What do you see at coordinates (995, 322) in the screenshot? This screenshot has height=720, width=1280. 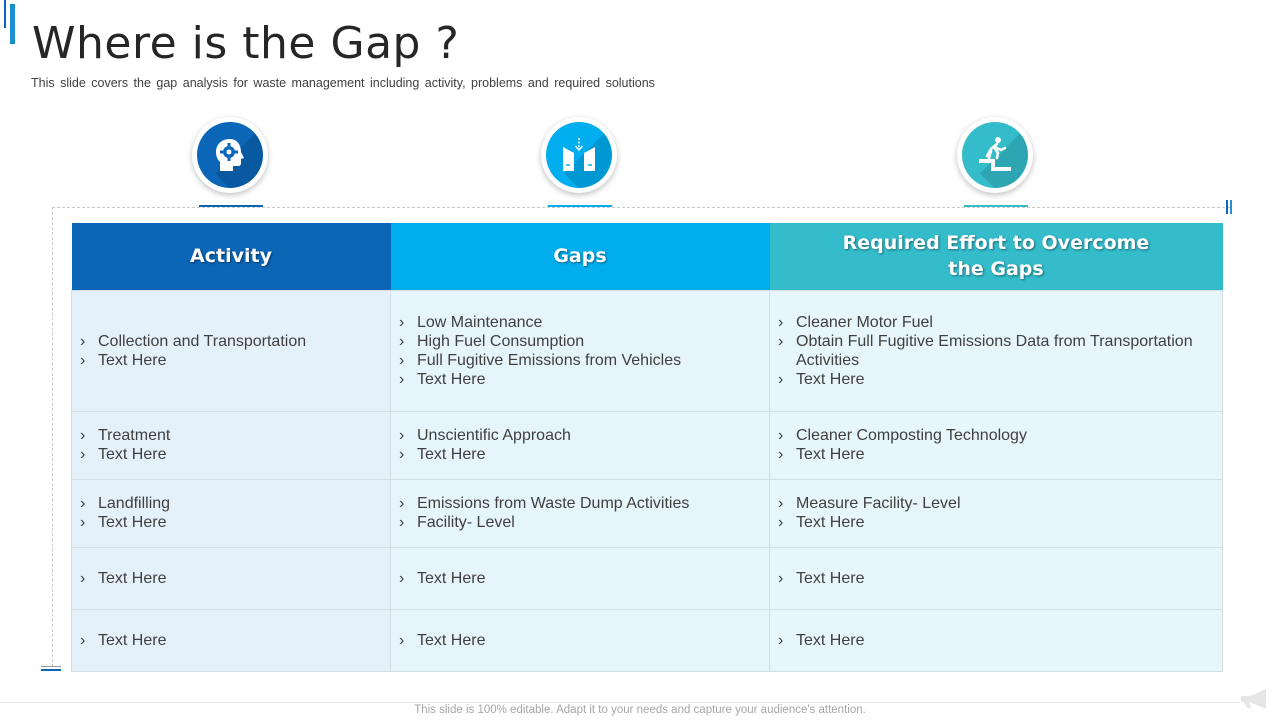 I see `list-item: Cleaner Motor Fuel` at bounding box center [995, 322].